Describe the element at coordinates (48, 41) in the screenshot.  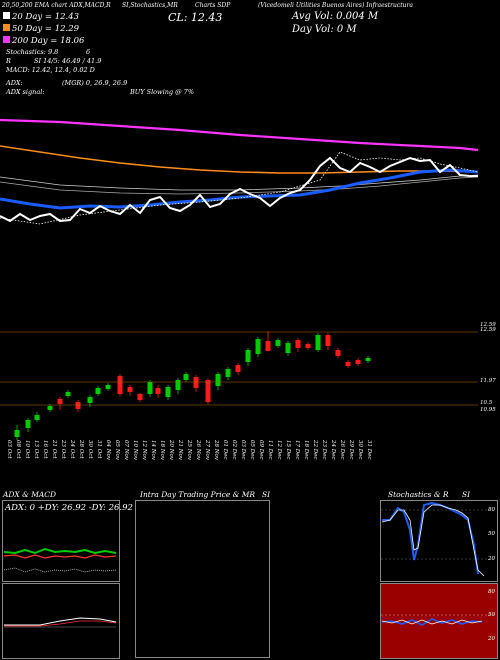
I see `ema200-label: 200 Day = 18.06` at that location.